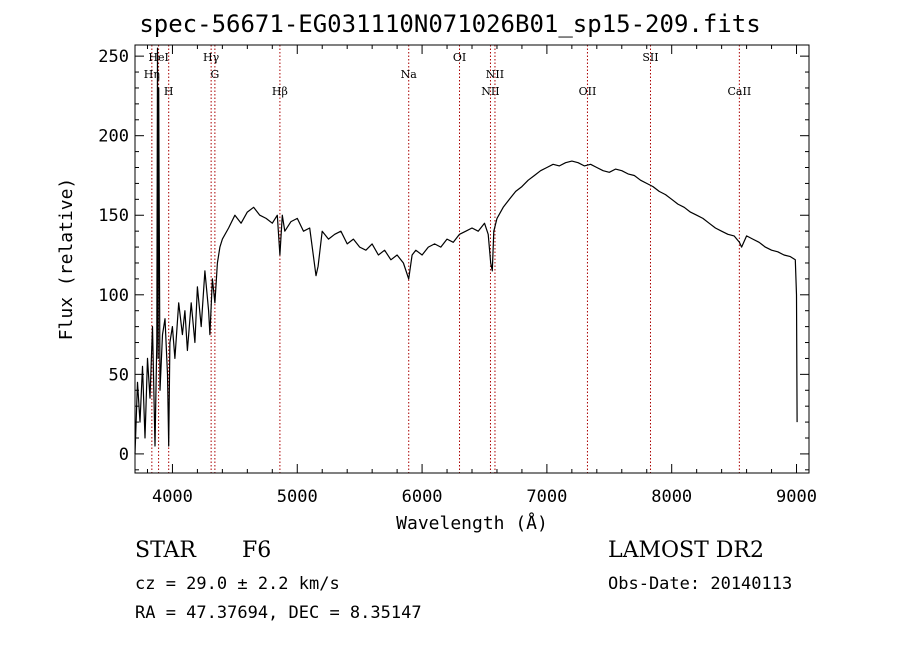  I want to click on x-tick-label: 4000, so click(172, 497).